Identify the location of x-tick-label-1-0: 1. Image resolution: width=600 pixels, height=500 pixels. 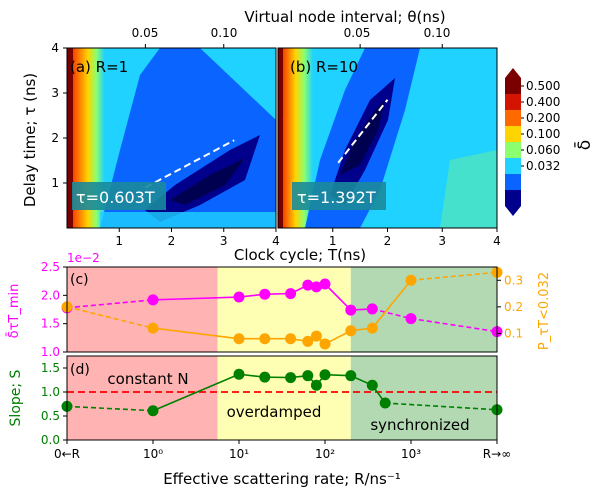
(333, 241).